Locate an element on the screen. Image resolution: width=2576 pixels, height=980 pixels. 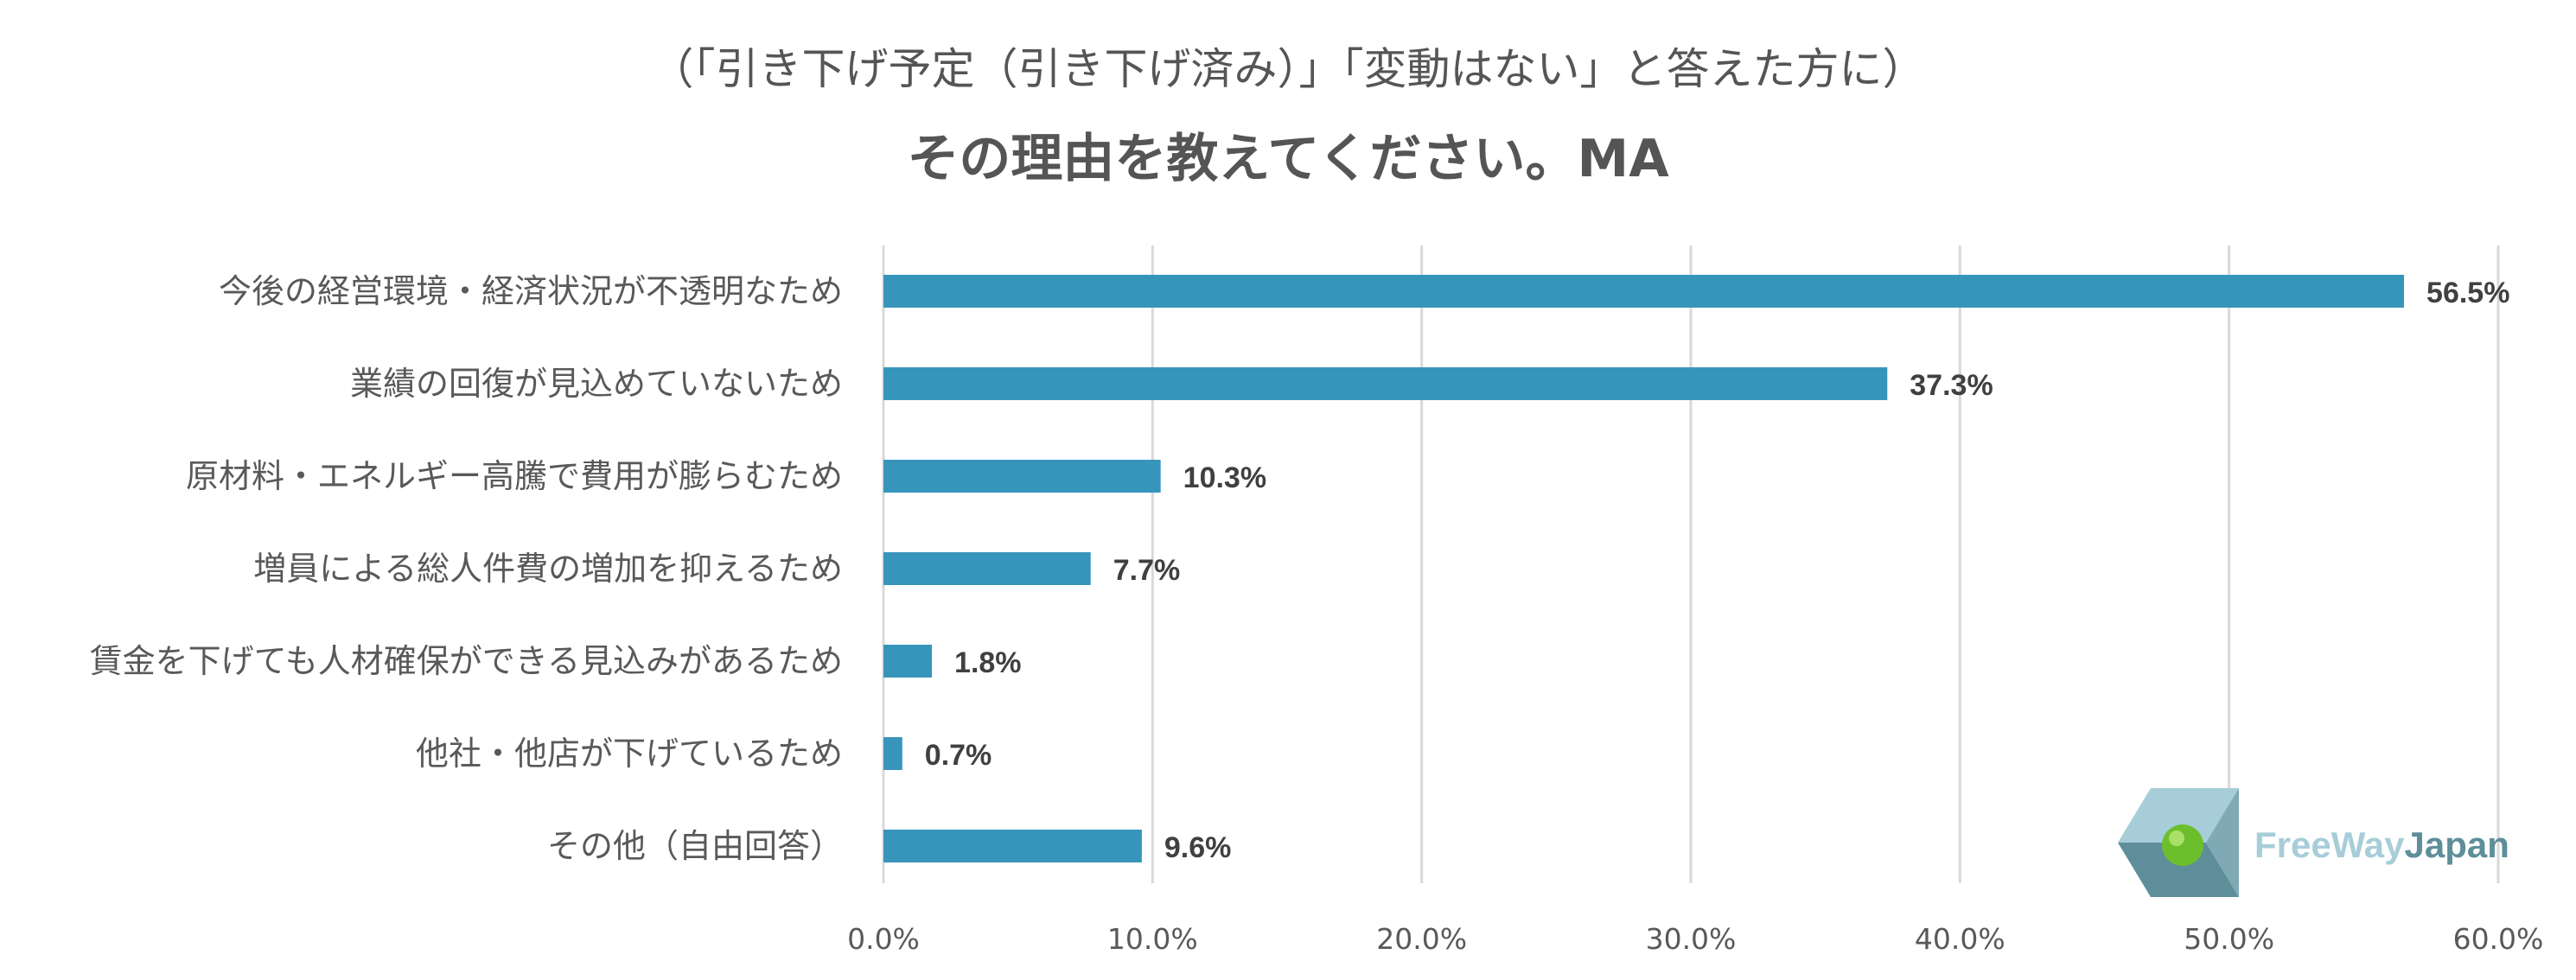
logo-shape-right is located at coordinates (2222, 842).